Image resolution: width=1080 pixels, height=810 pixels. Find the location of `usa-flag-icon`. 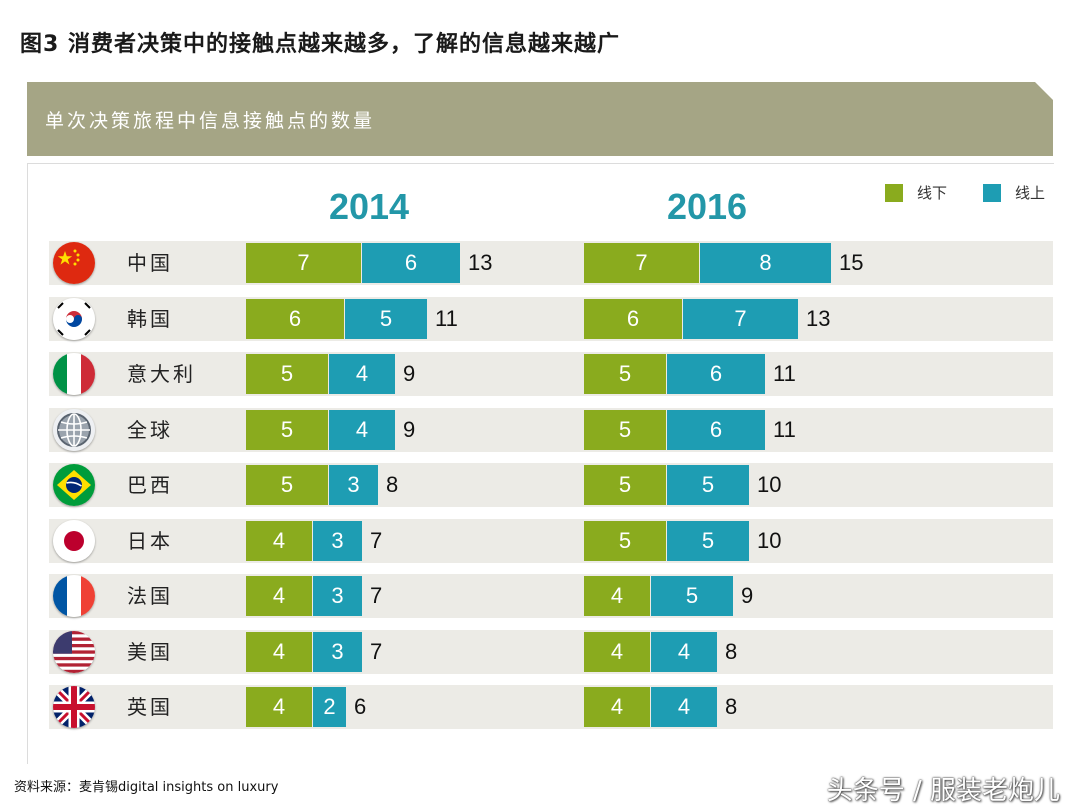

usa-flag-icon is located at coordinates (74, 652).